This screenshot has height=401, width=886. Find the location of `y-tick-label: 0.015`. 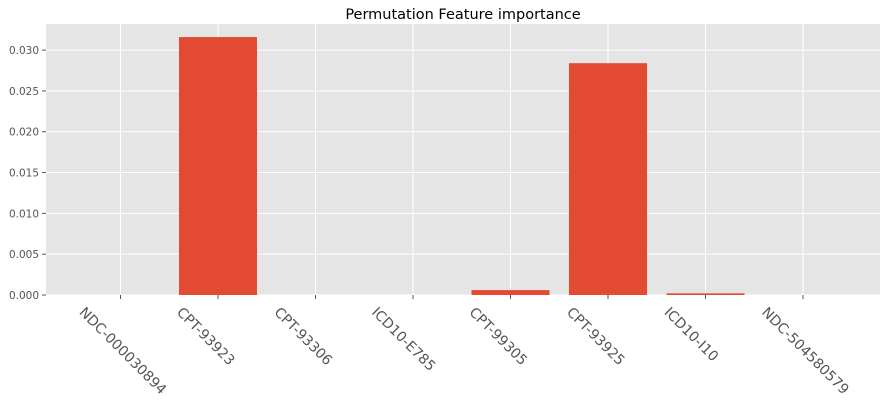

y-tick-label: 0.015 is located at coordinates (24, 174).